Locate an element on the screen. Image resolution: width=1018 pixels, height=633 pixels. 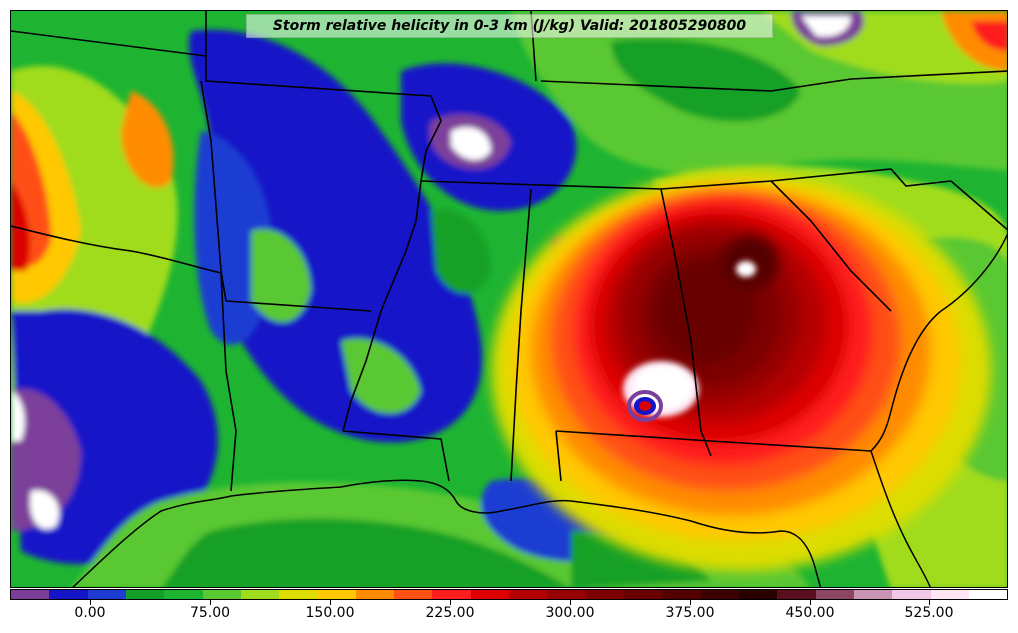
colorbar-tick-label: 0.00 is located at coordinates (90, 613).